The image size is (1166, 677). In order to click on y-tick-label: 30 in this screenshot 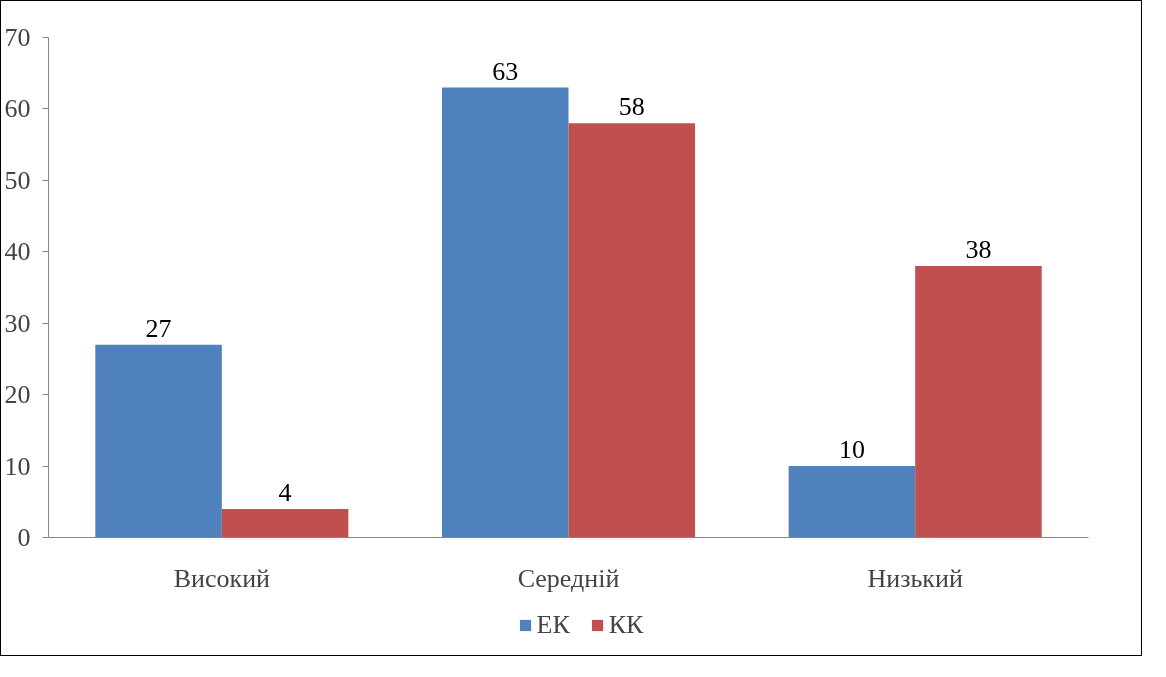, I will do `click(17, 323)`.